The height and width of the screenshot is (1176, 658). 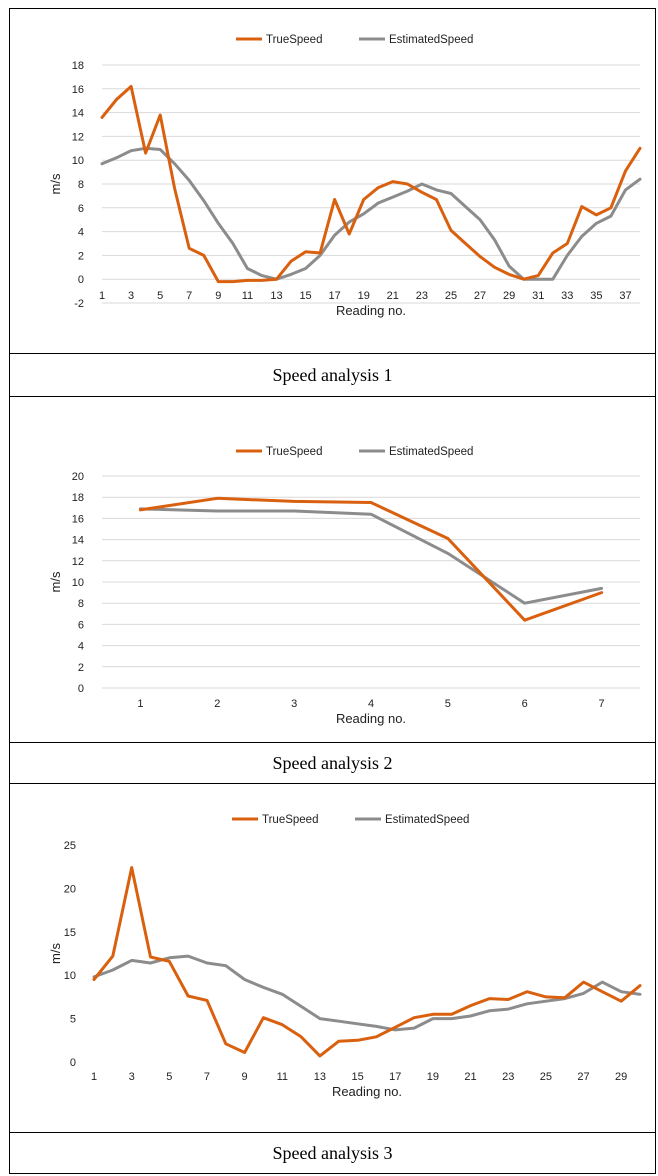 I want to click on caption-2: Speed analysis 2, so click(x=332, y=763).